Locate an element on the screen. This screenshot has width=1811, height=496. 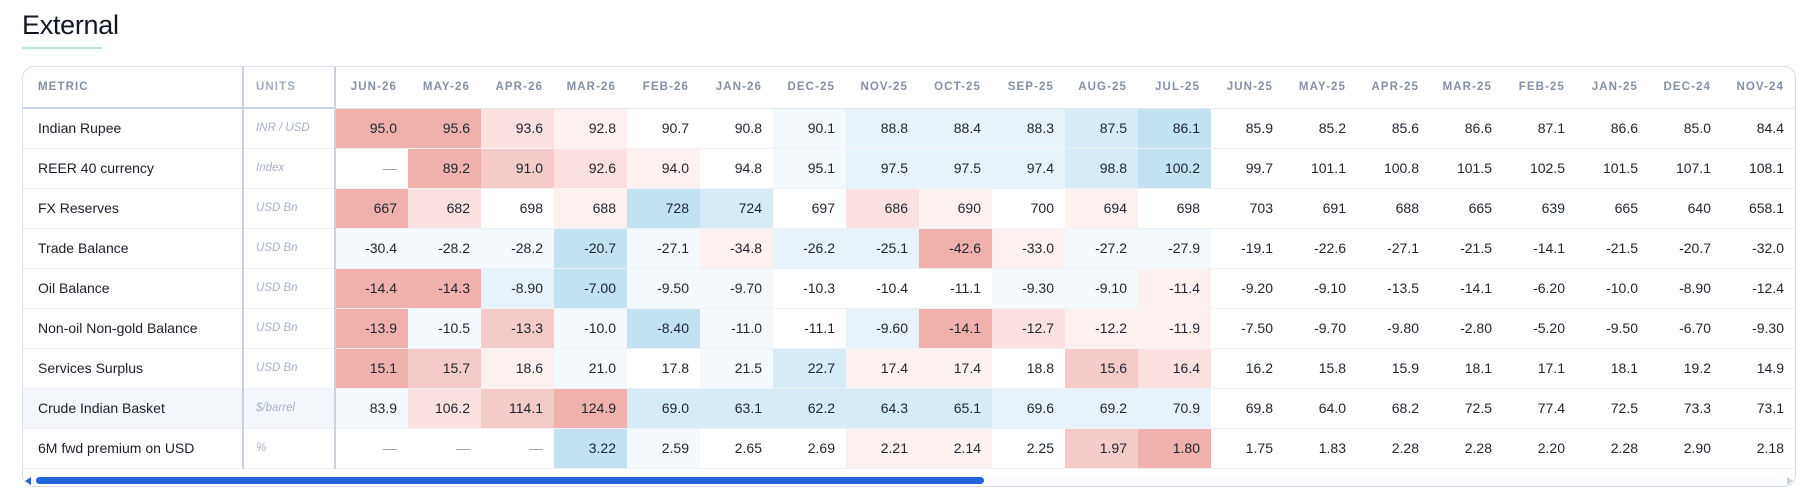
metric-name-cell: Crude Indian Basket is located at coordinates (133, 408).